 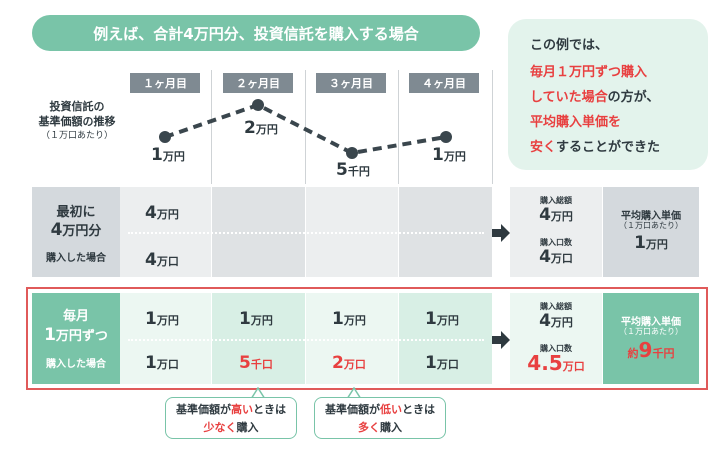 I want to click on lump-amount-unit: 万円, so click(x=167, y=214).